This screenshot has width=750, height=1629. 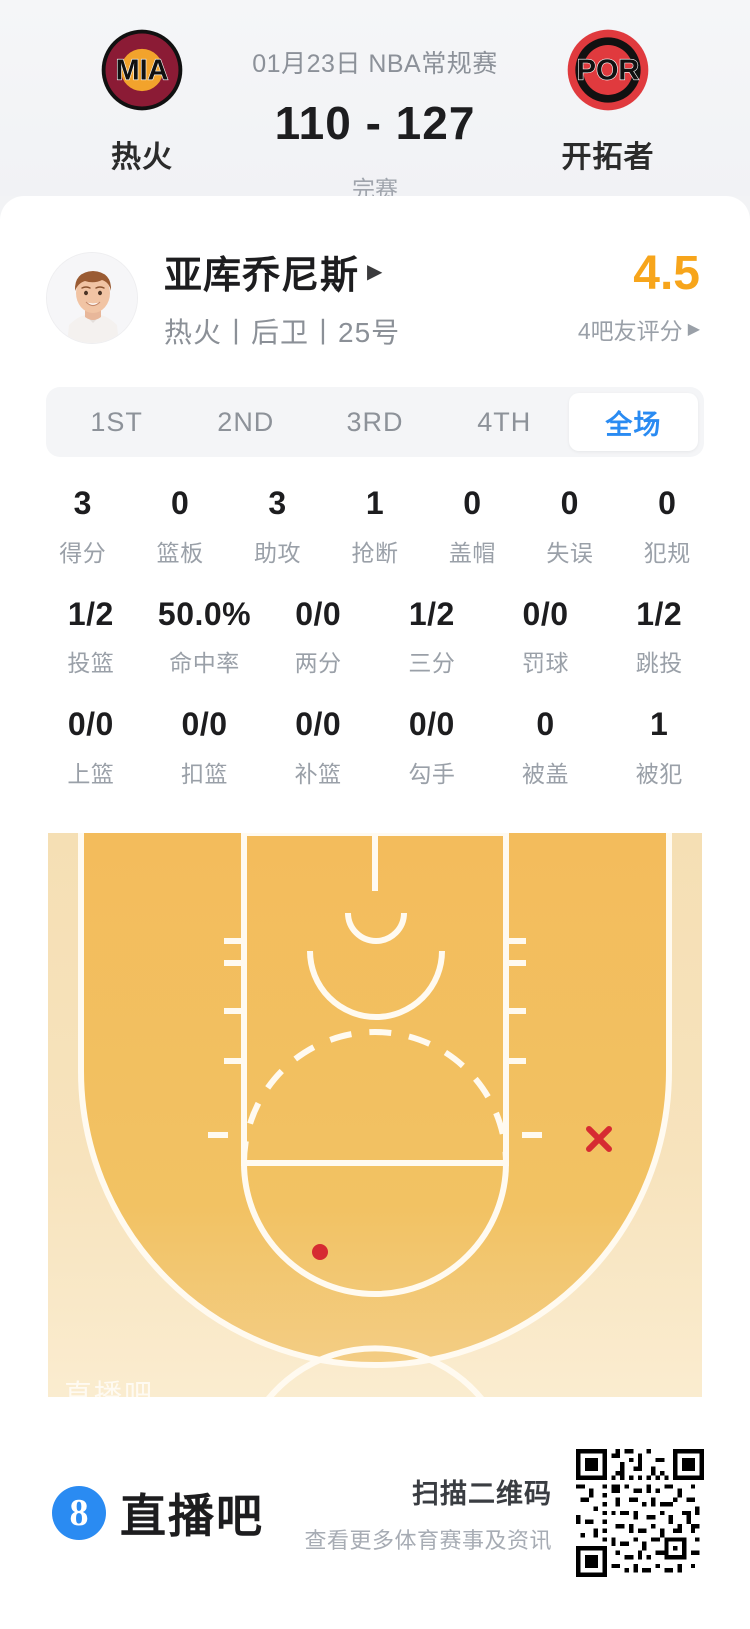 What do you see at coordinates (432, 748) in the screenshot?
I see `stat-hook-shots: 0/0 勾手` at bounding box center [432, 748].